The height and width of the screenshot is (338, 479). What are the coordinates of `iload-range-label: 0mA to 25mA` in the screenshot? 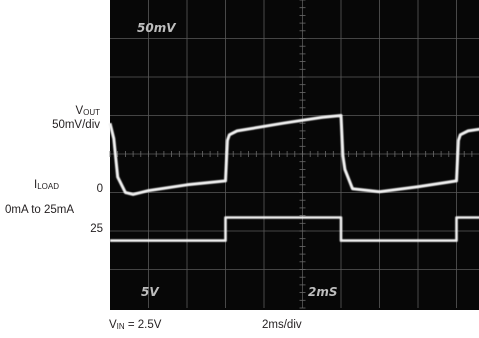 It's located at (40, 210).